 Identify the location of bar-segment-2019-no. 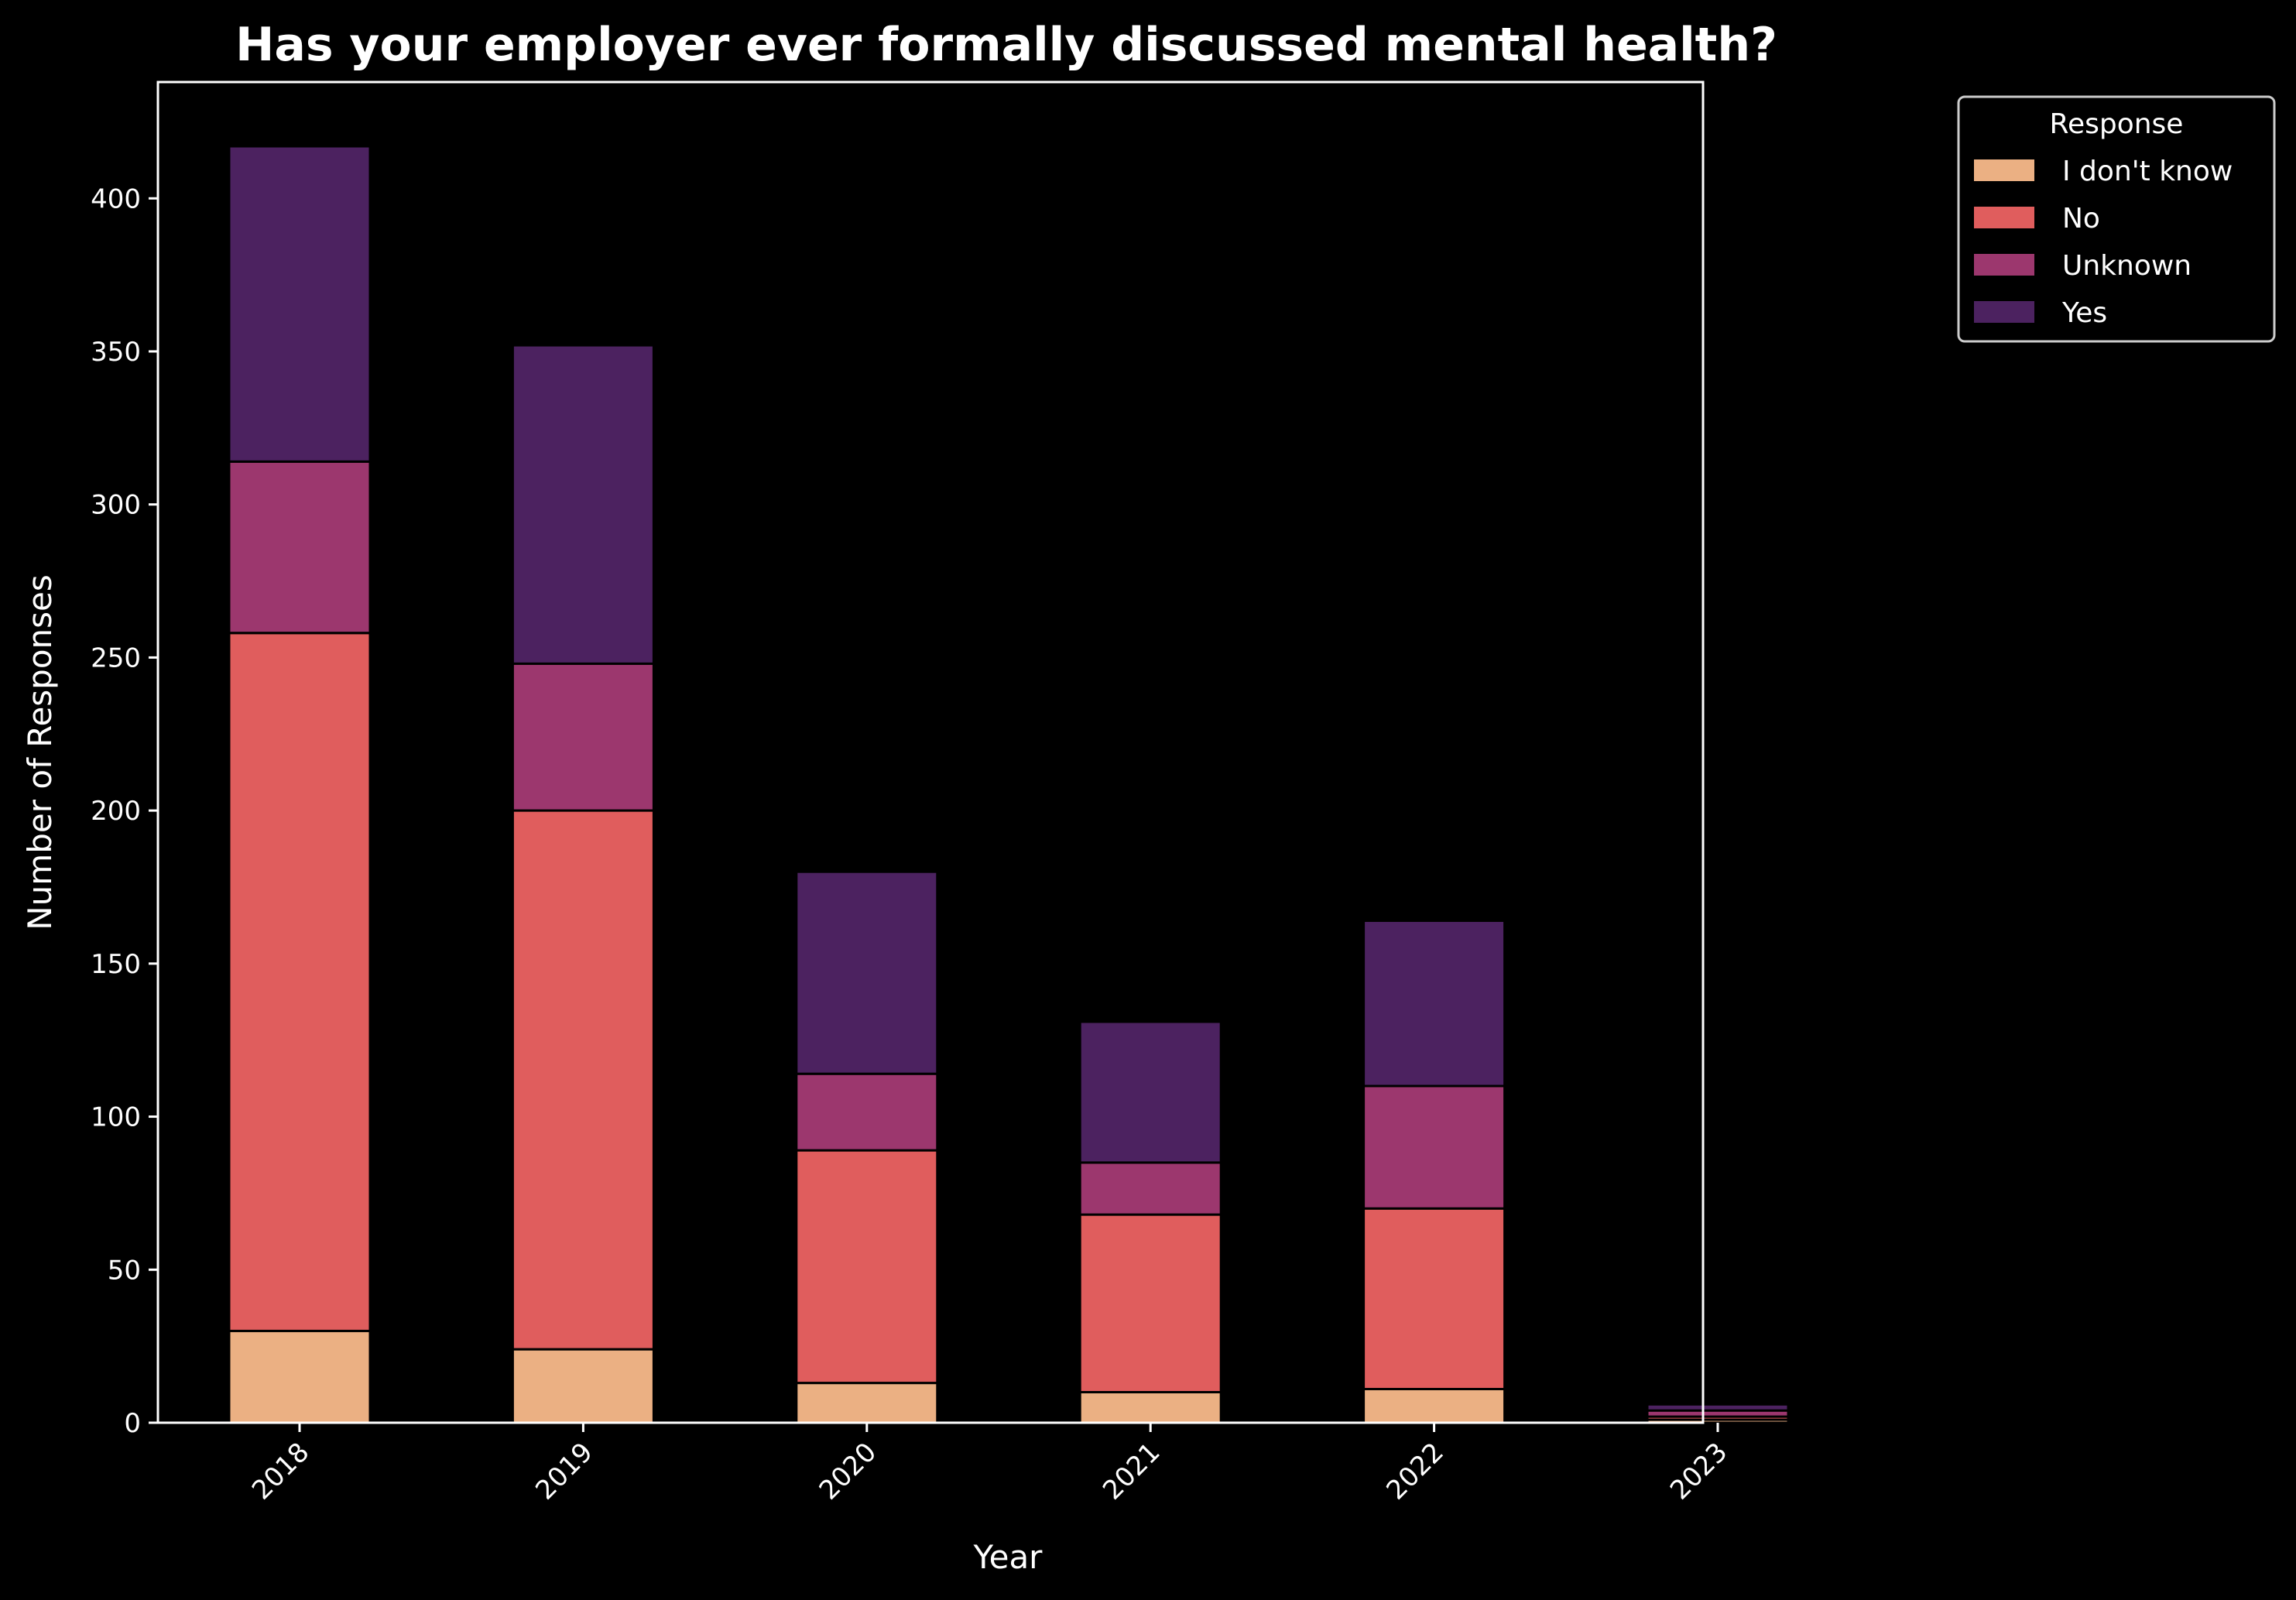
(583, 1080).